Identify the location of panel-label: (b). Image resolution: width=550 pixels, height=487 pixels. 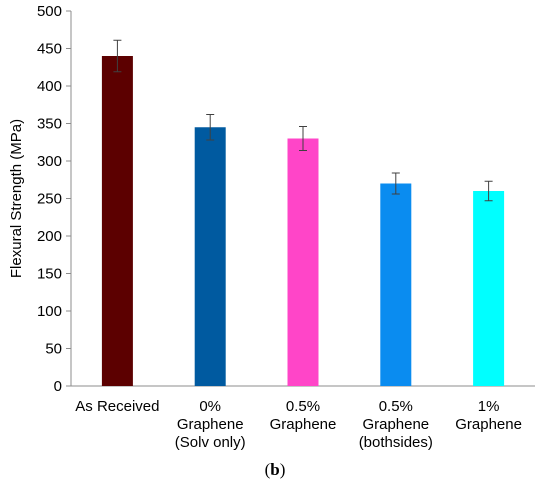
(275, 470).